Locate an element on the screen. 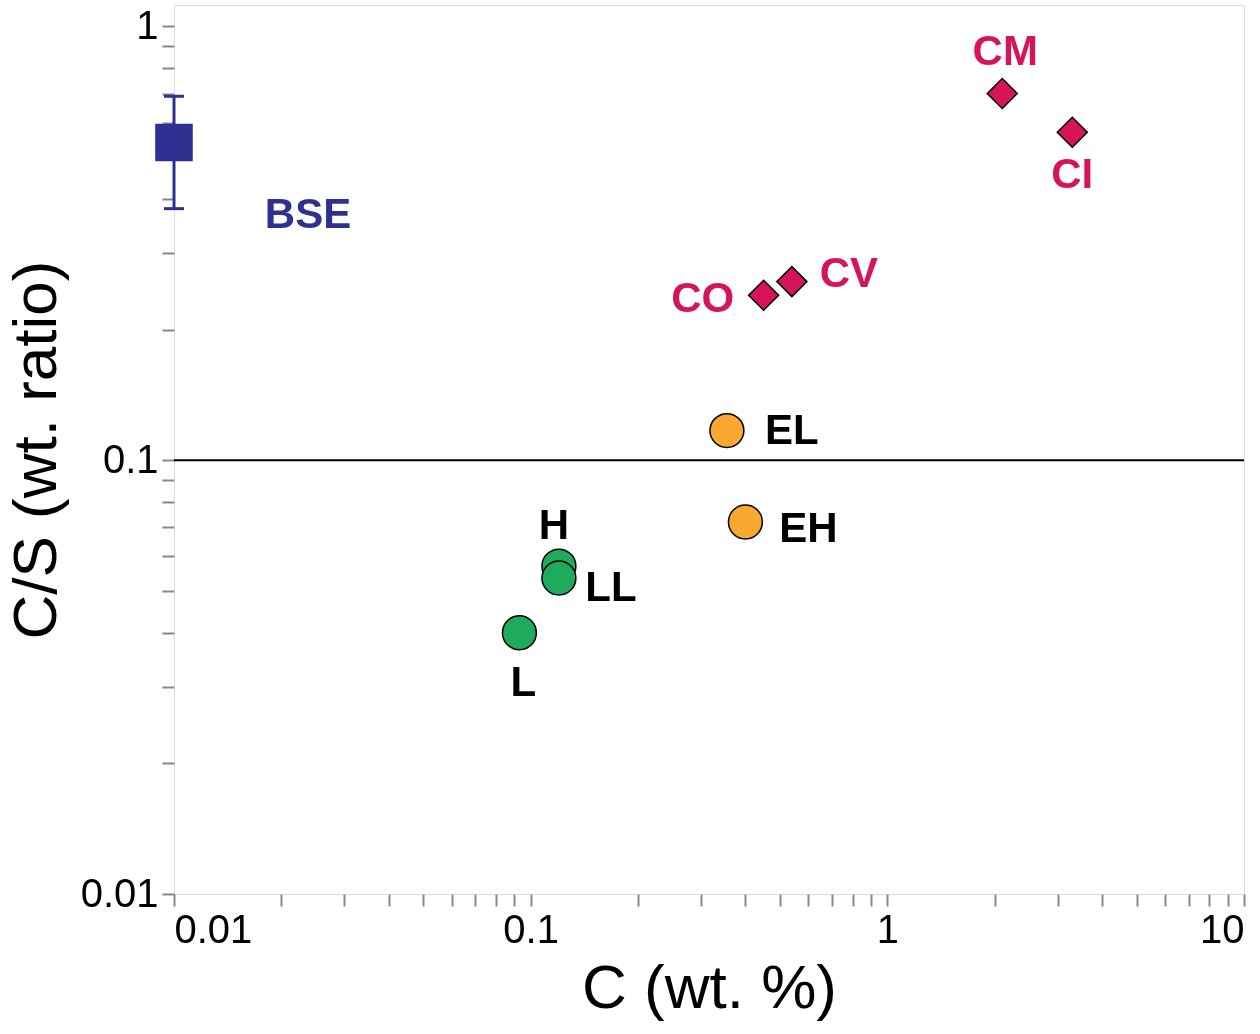 This screenshot has height=1034, width=1260. x-tick-label: 0.1 is located at coordinates (531, 928).